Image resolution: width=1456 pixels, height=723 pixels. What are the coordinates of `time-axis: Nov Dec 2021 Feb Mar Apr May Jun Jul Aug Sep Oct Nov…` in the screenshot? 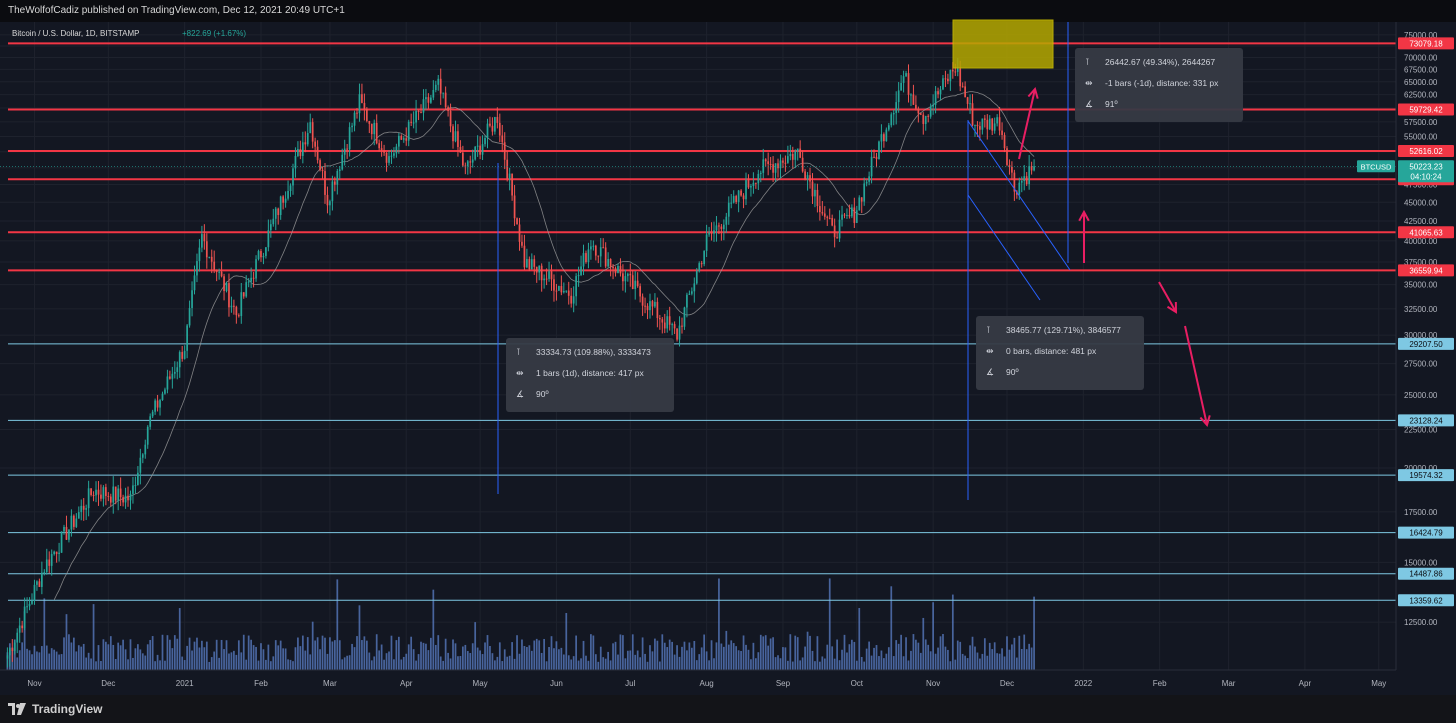 It's located at (706, 683).